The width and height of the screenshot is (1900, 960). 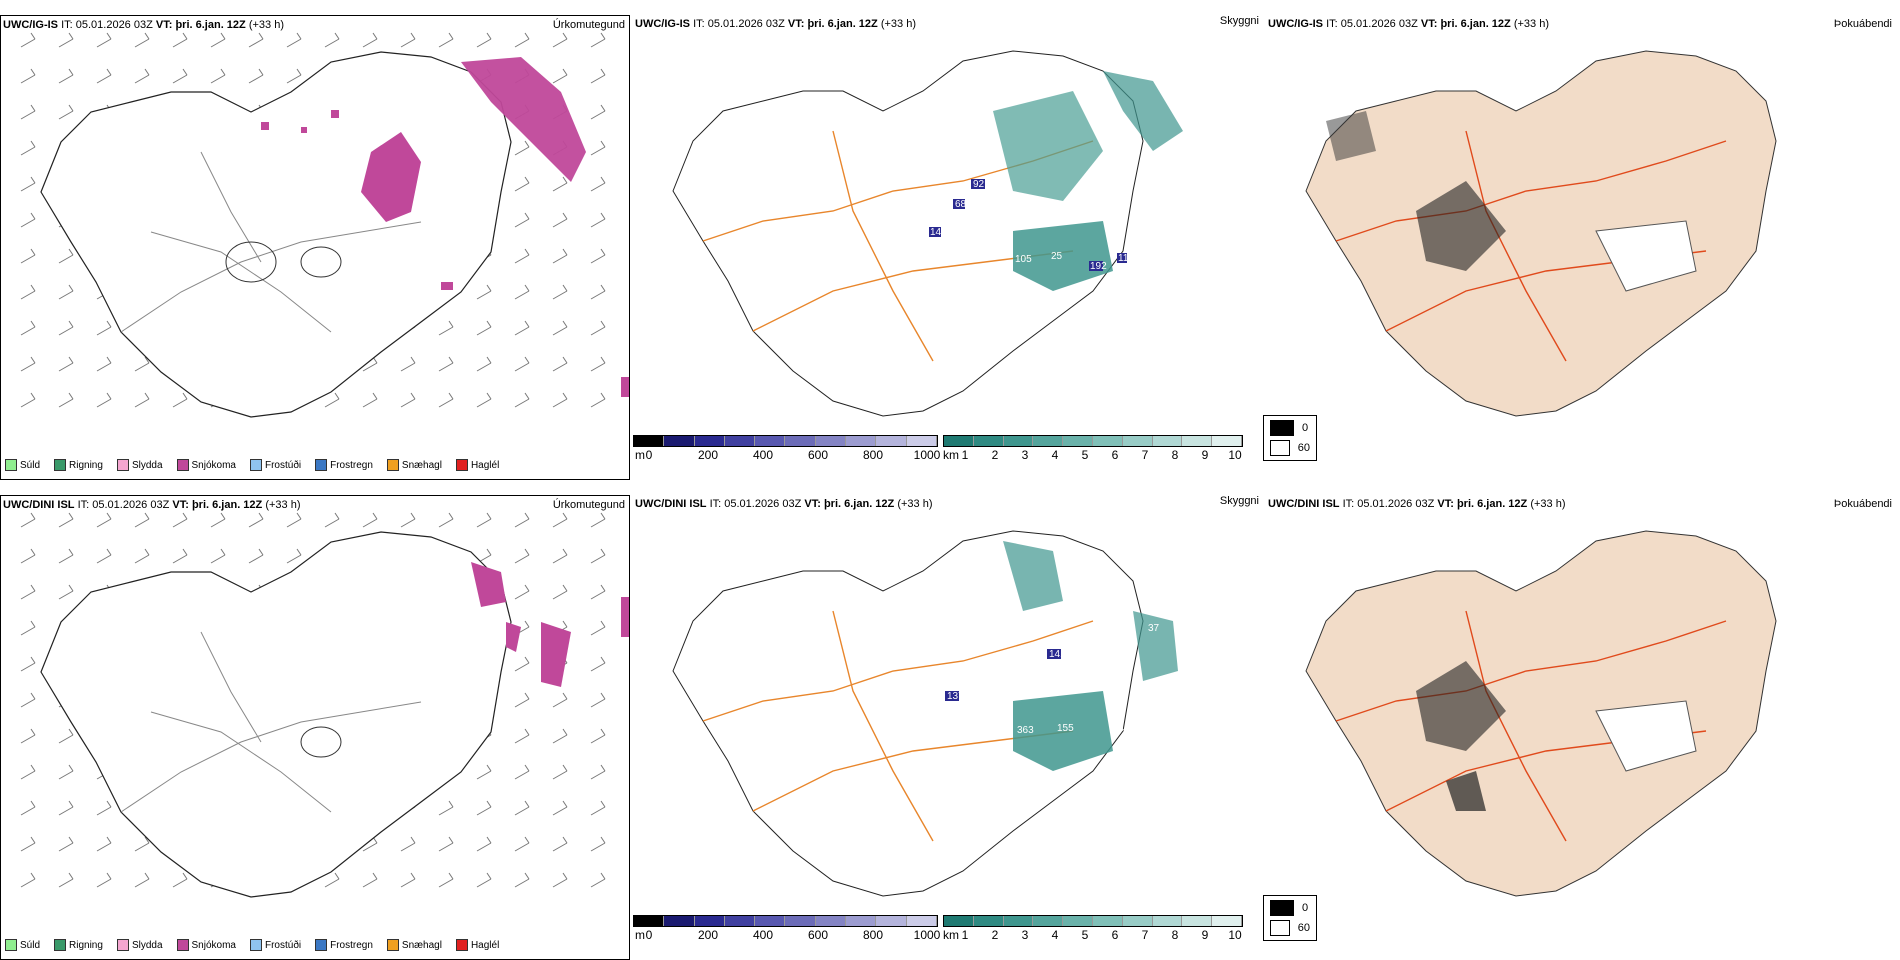 What do you see at coordinates (164, 25) in the screenshot?
I see `vt-label: VT:` at bounding box center [164, 25].